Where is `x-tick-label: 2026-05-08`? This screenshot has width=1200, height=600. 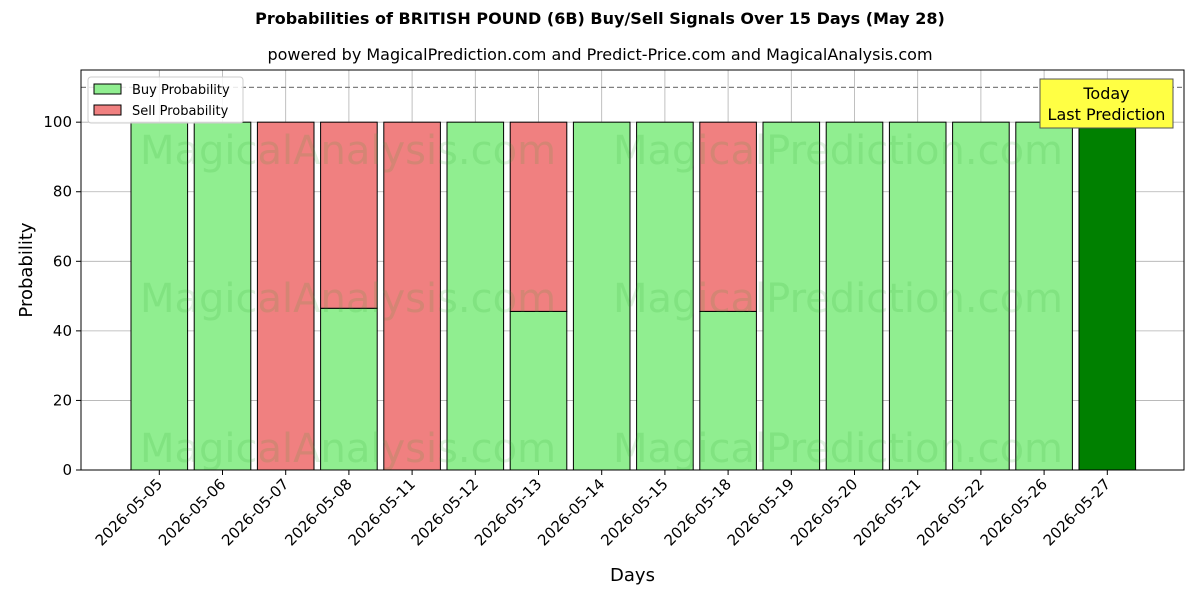
x-tick-label: 2026-05-08 is located at coordinates (318, 512).